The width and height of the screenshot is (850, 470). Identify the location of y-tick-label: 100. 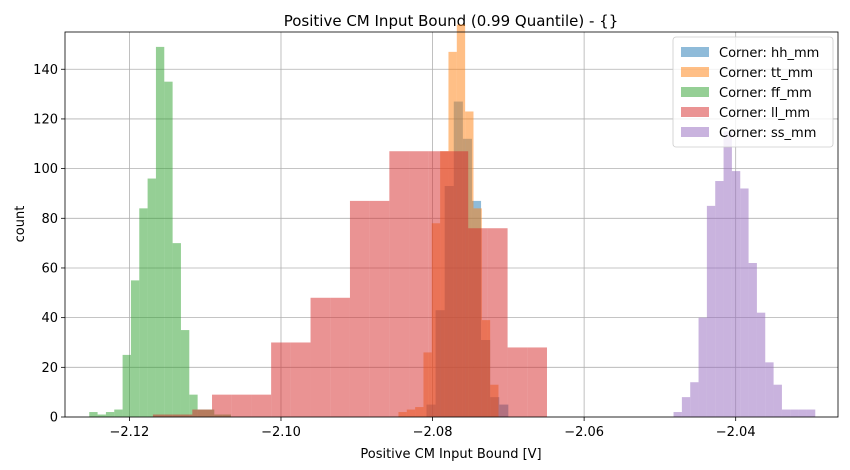
(45, 169).